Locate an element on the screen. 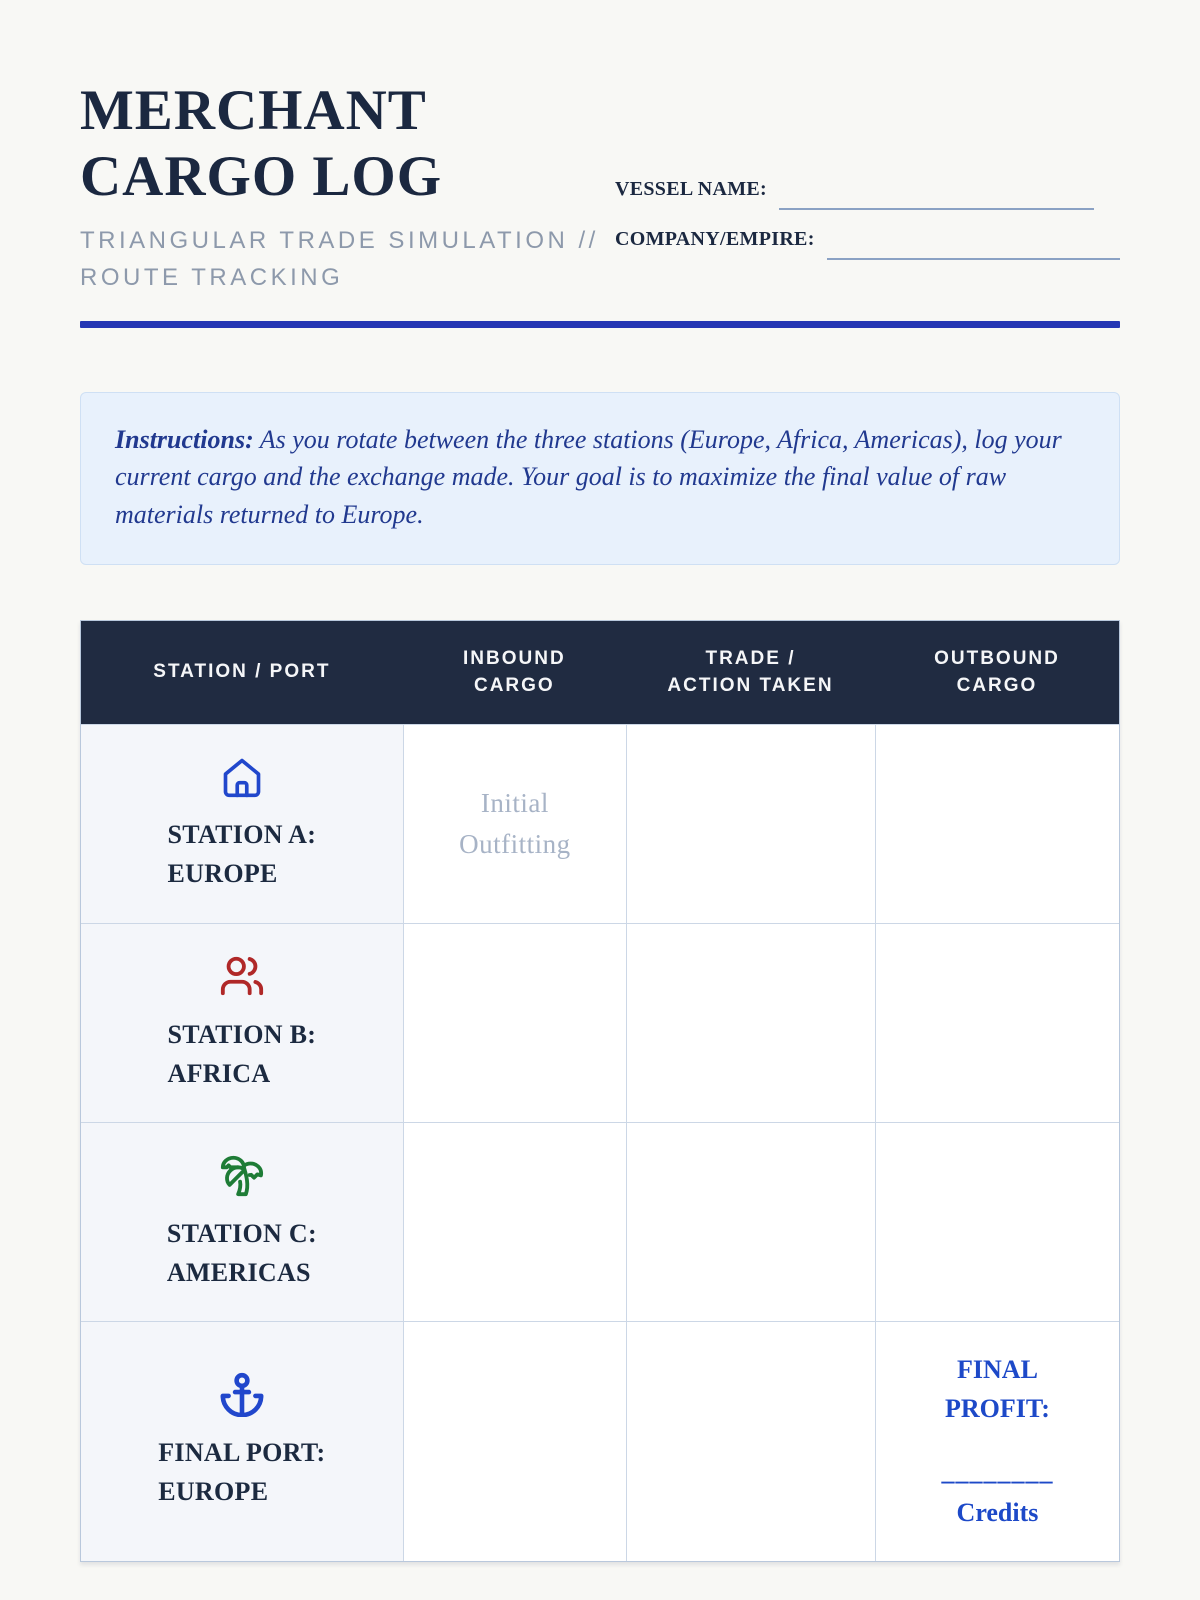 Image resolution: width=1200 pixels, height=1600 pixels. identity-fields: VESSEL NAME: COMPANY/EMPIRE: is located at coordinates (867, 228).